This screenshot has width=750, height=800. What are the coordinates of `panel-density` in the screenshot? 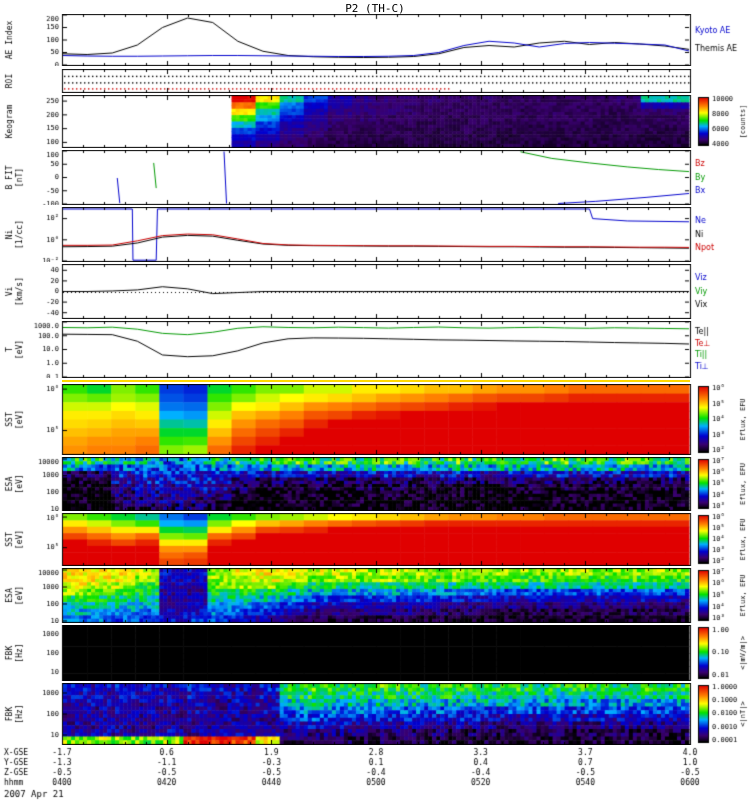 It's located at (375, 234).